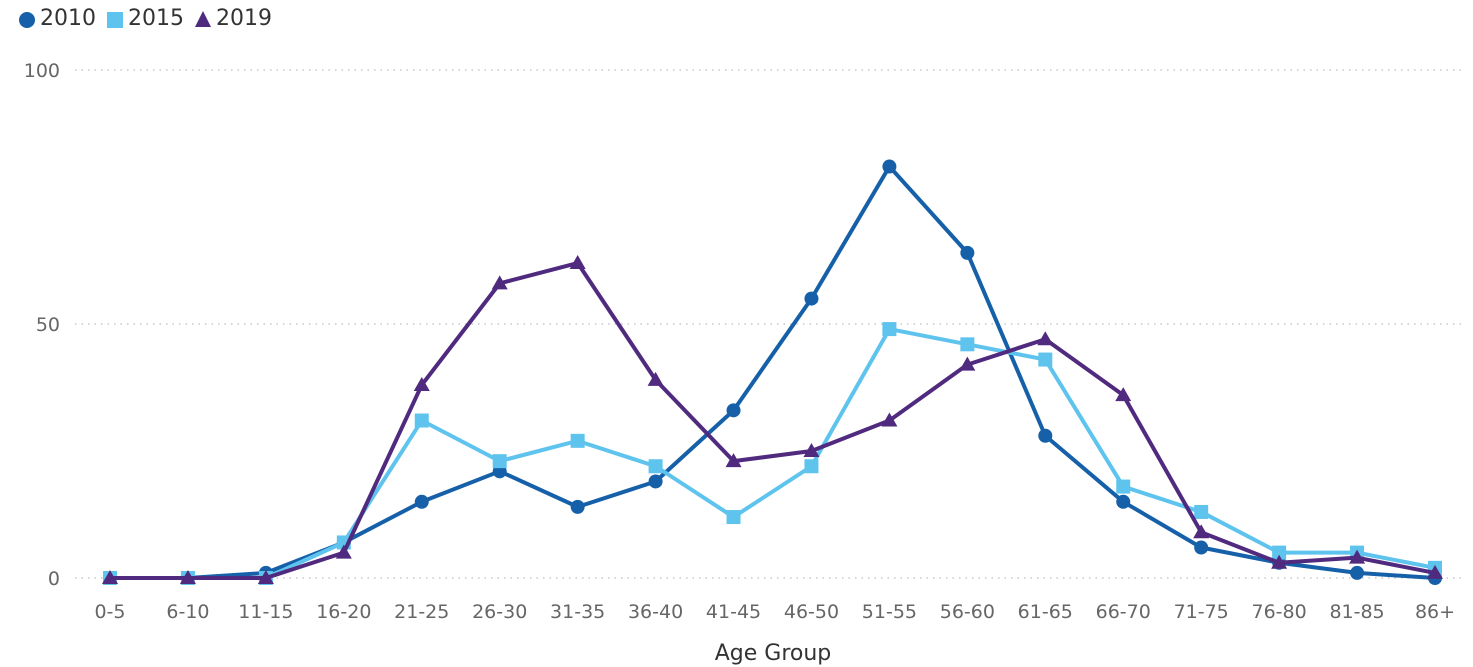 This screenshot has height=667, width=1473. I want to click on x-tick-label: 51-55, so click(889, 612).